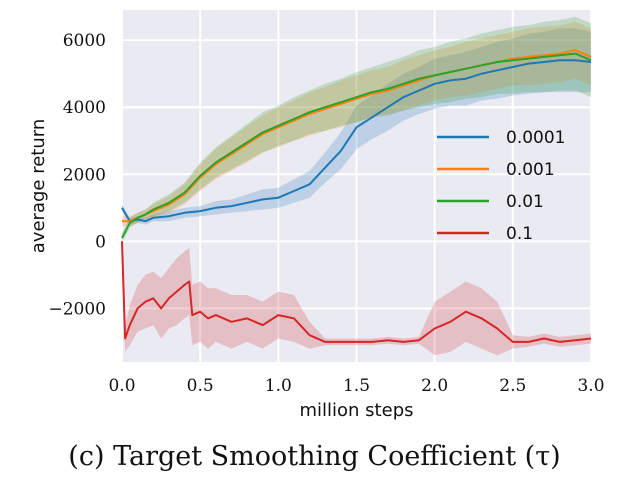 This screenshot has height=494, width=629. I want to click on legend-label: 0.0001, so click(535, 138).